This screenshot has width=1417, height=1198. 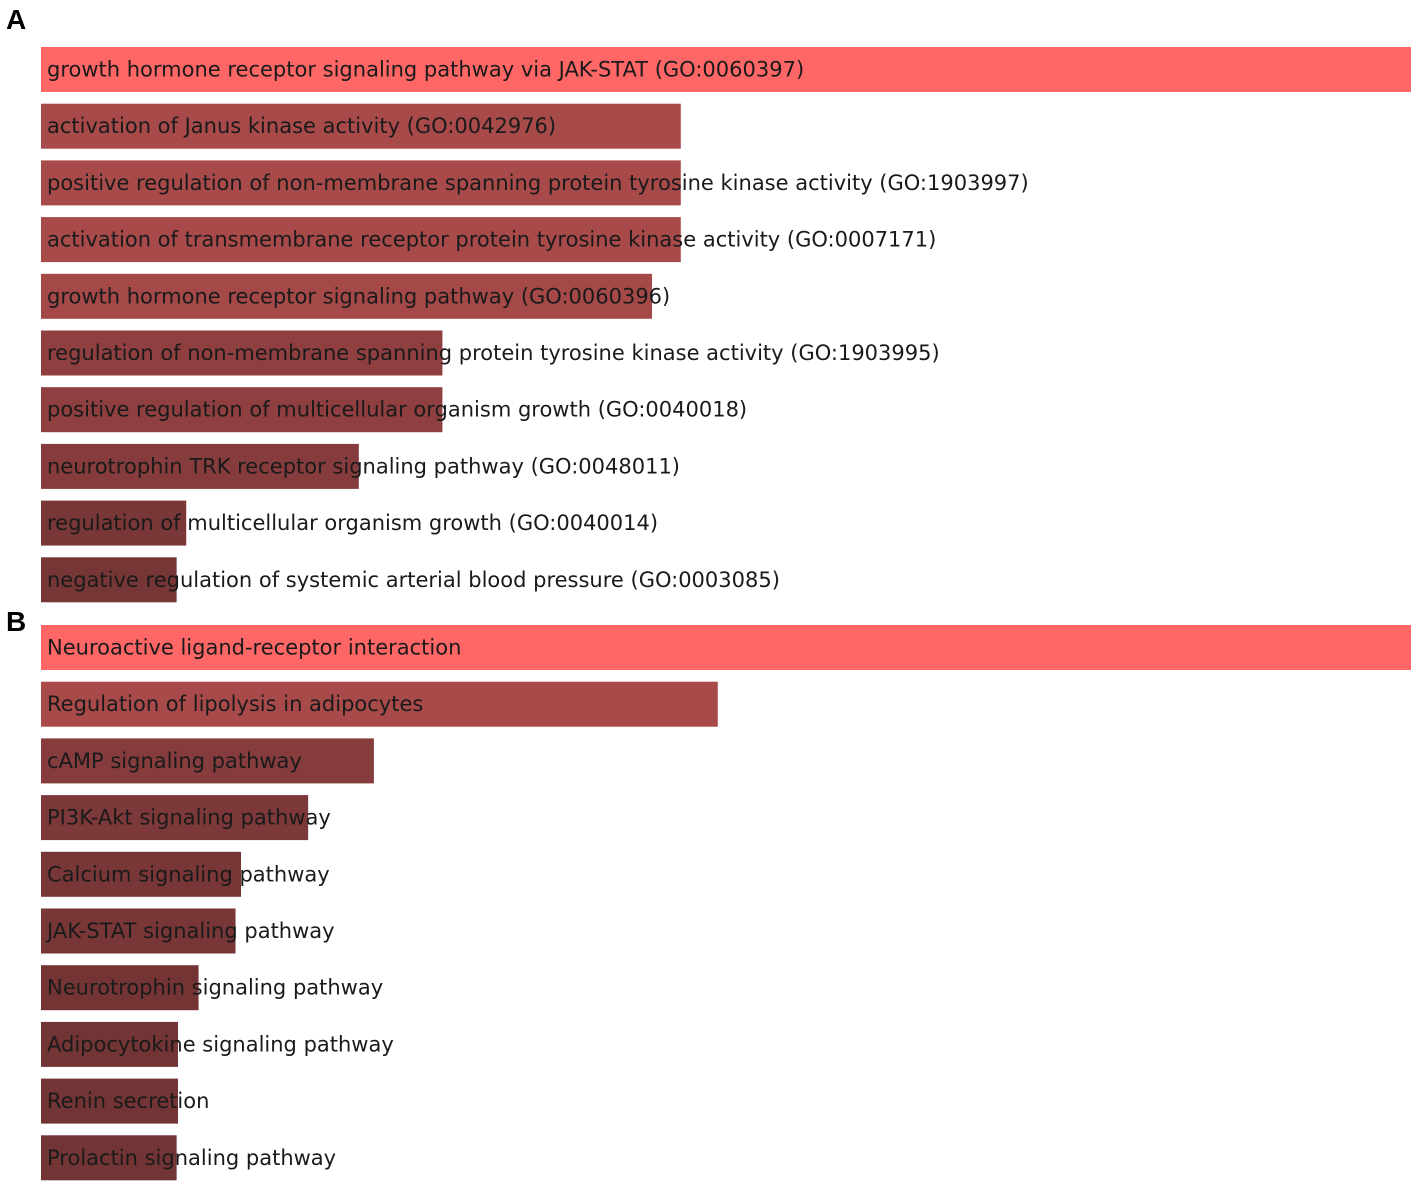 What do you see at coordinates (190, 931) in the screenshot?
I see `bar-label-b-6: JAK-STAT signaling pathway` at bounding box center [190, 931].